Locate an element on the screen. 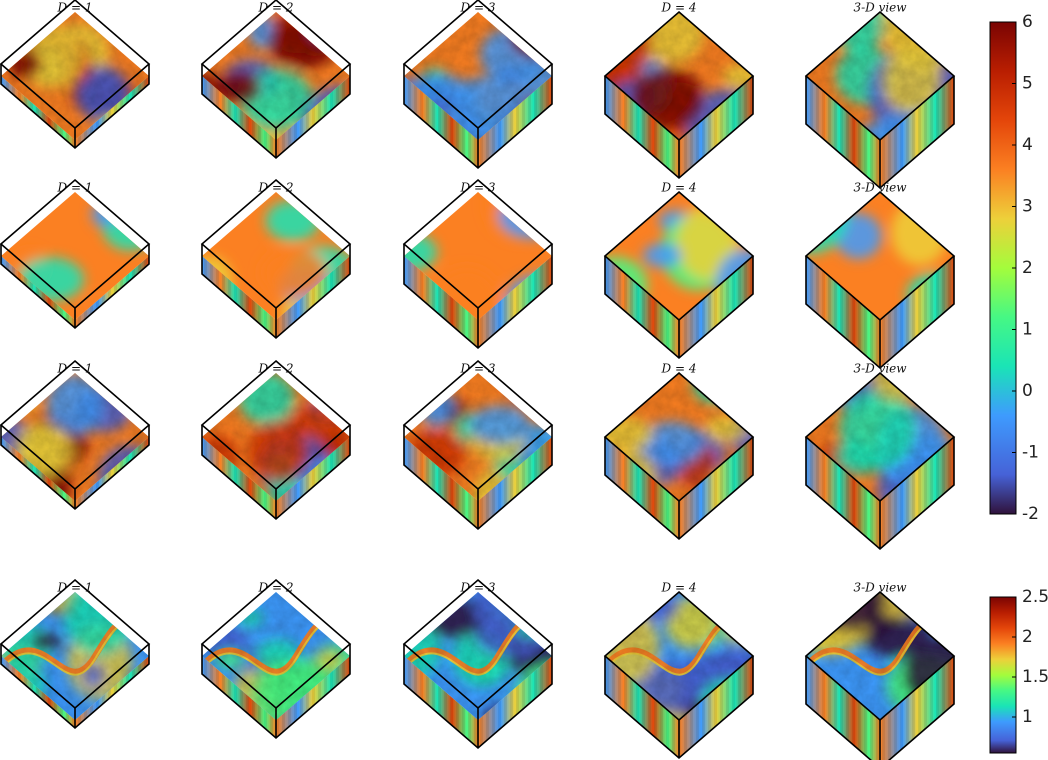 Image resolution: width=1048 pixels, height=760 pixels. colorbars: 6 5 4 3 2 1 0 -1 -2 2.5 2 1.5 1 is located at coordinates (1018, 383).